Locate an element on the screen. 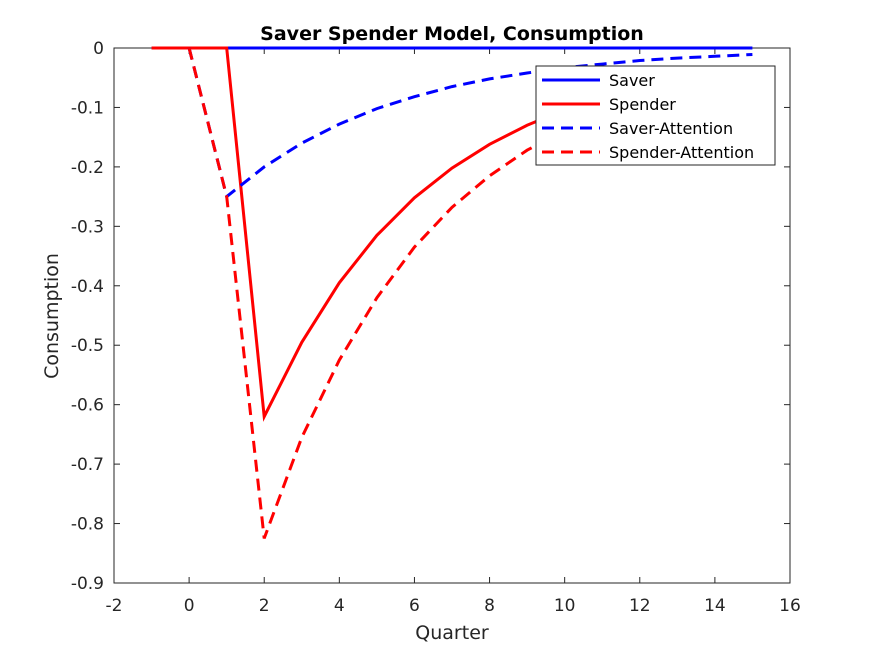 This screenshot has height=656, width=875. x-tick-label: -2 is located at coordinates (114, 606).